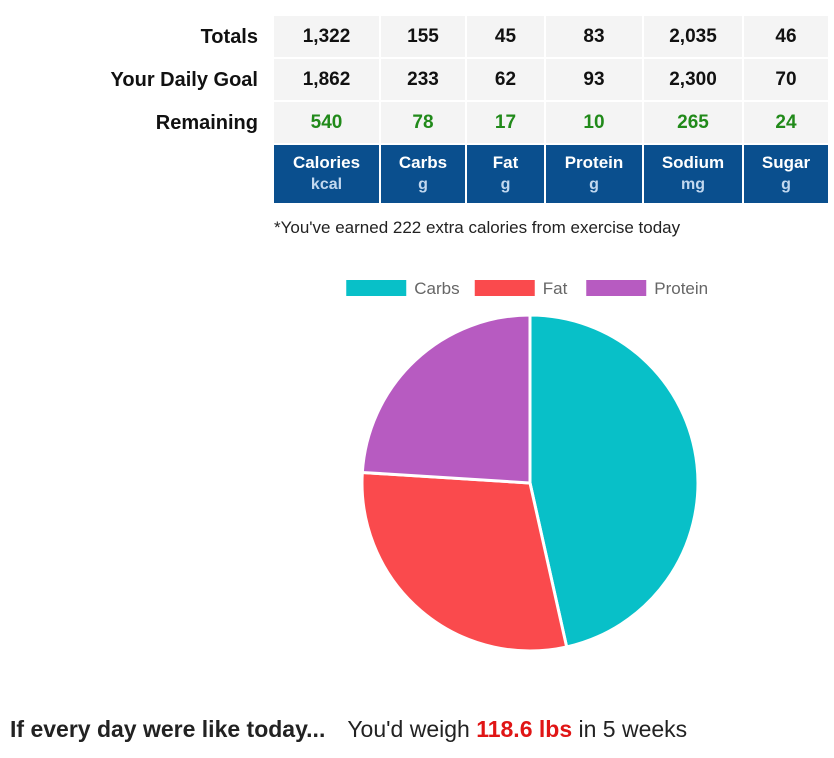 Image resolution: width=834 pixels, height=758 pixels. What do you see at coordinates (137, 175) in the screenshot?
I see `header-blank-cell` at bounding box center [137, 175].